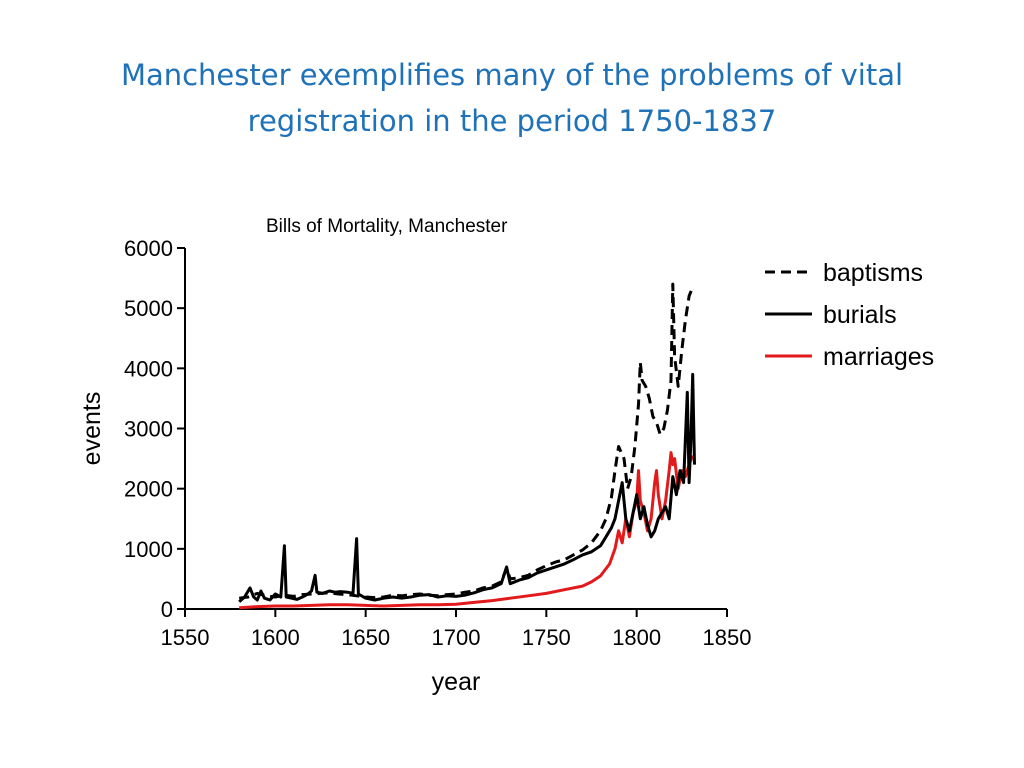 The height and width of the screenshot is (768, 1024). I want to click on x-tick-label: 1850, so click(727, 637).